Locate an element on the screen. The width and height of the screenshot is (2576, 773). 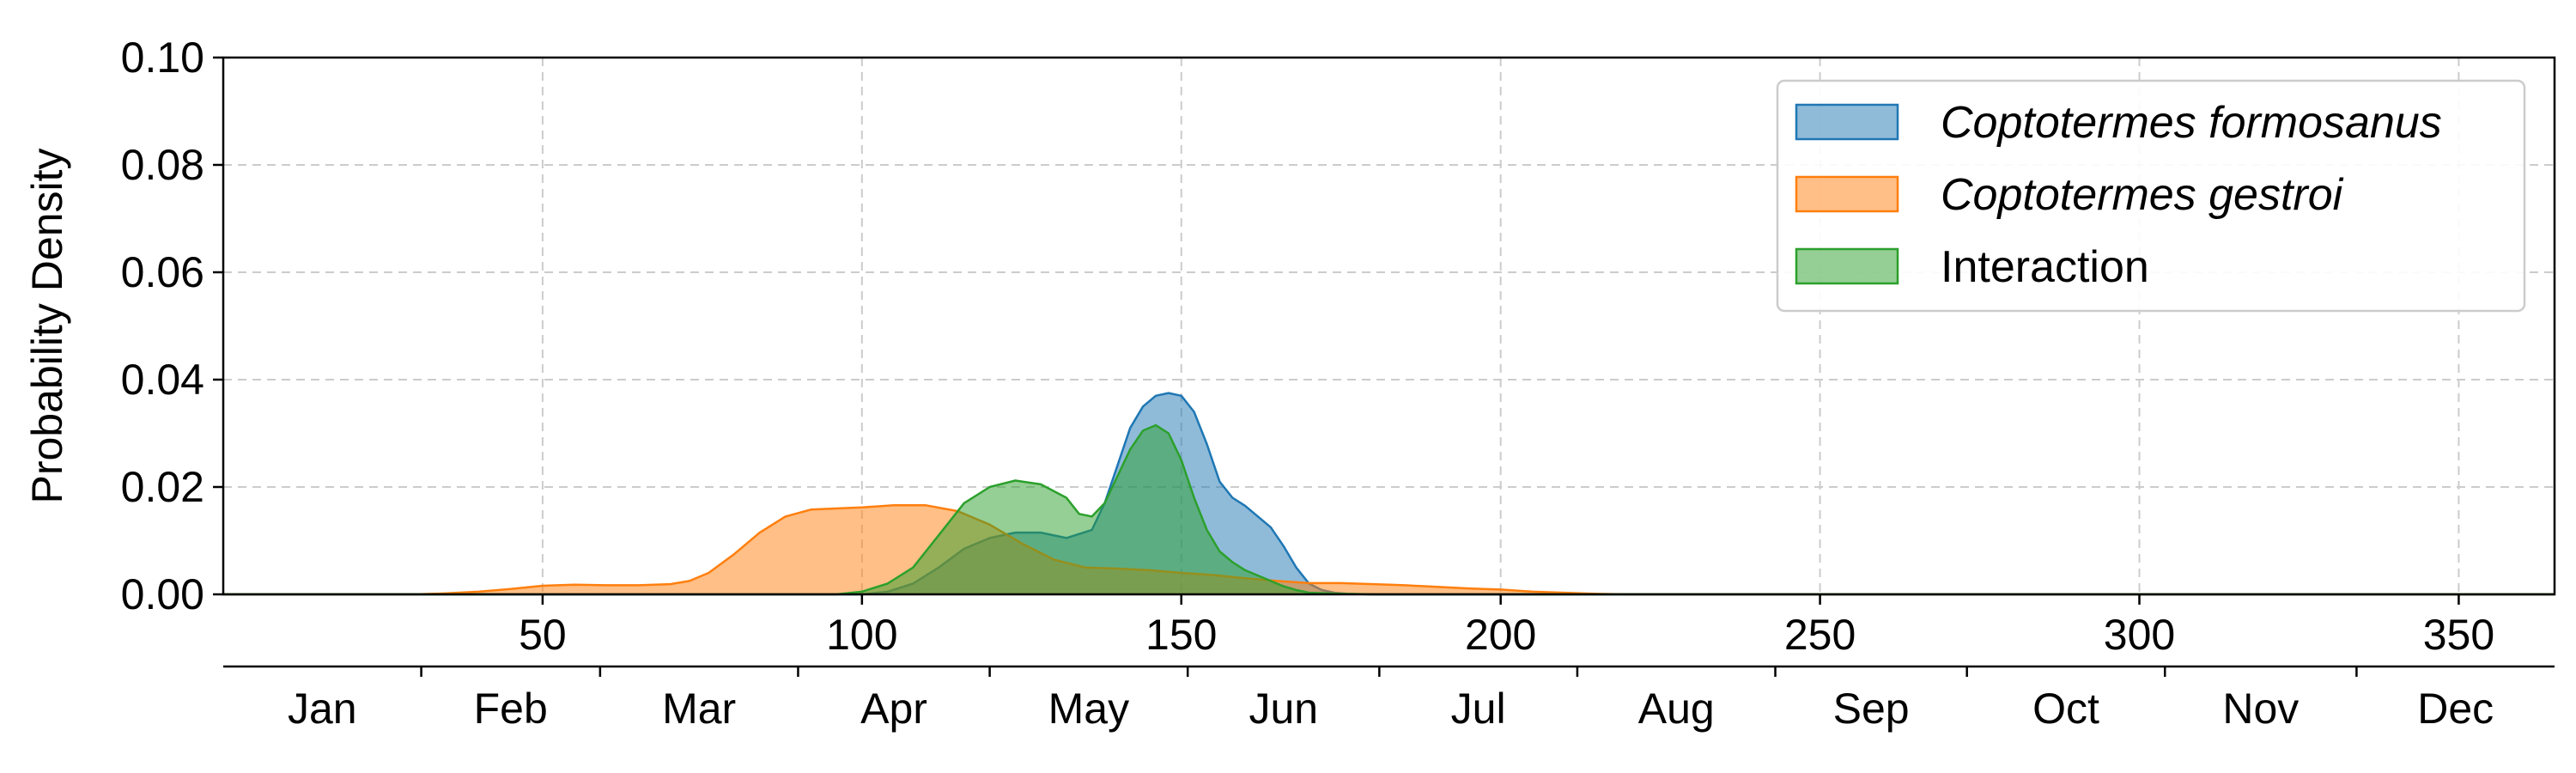
legend-label-coptotermes-gestroi: Coptotermes gestroi is located at coordinates (2142, 195).